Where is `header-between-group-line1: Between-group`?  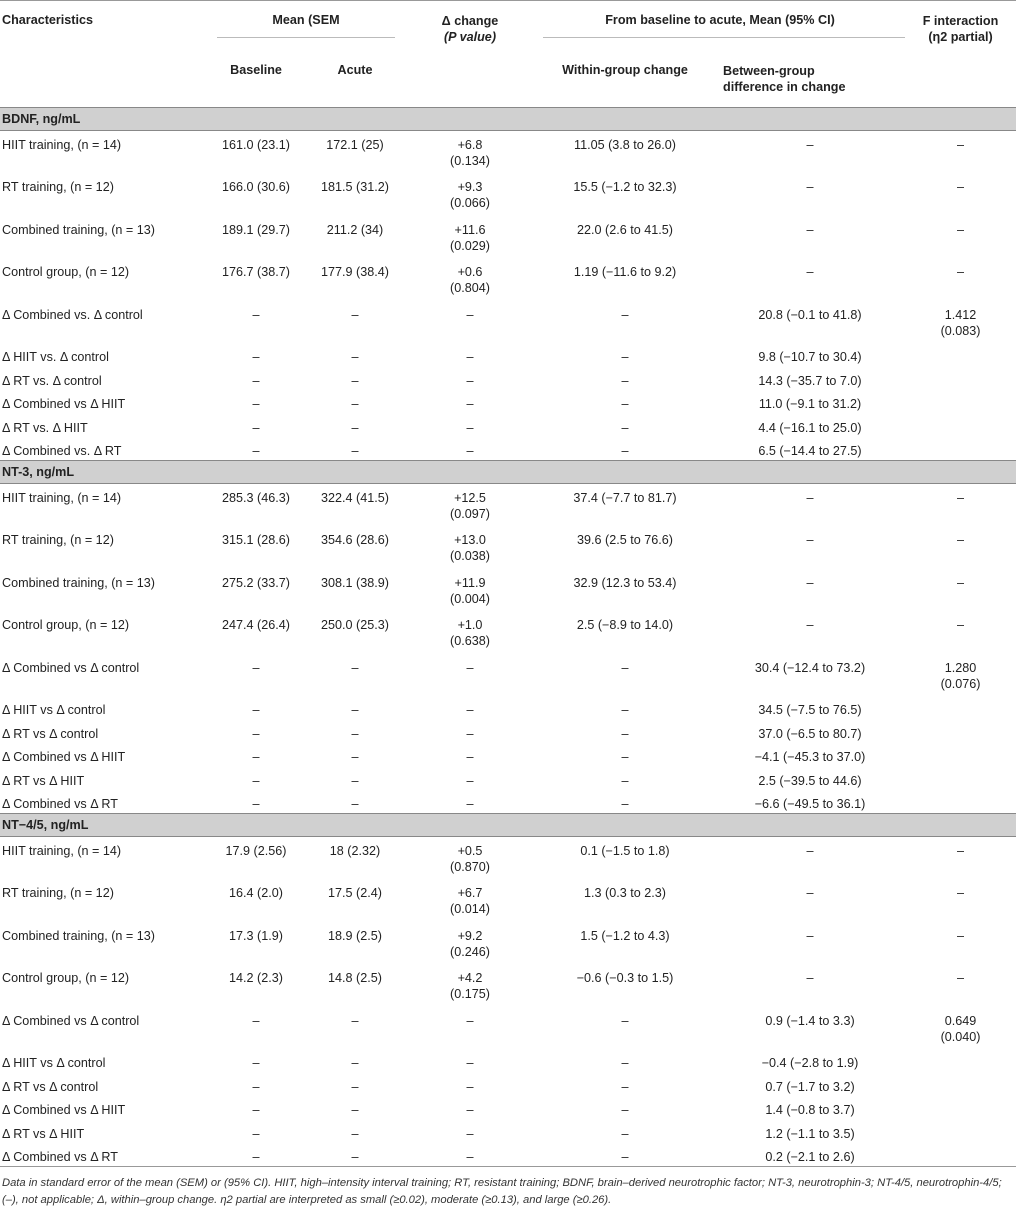
header-between-group-line1: Between-group is located at coordinates (769, 71).